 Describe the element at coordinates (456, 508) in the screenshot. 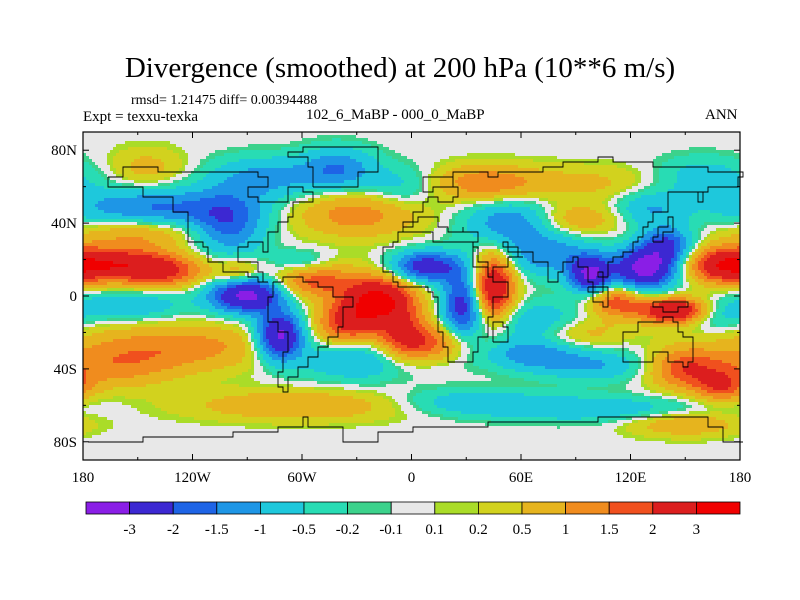

I see `colorbar-swatch` at that location.